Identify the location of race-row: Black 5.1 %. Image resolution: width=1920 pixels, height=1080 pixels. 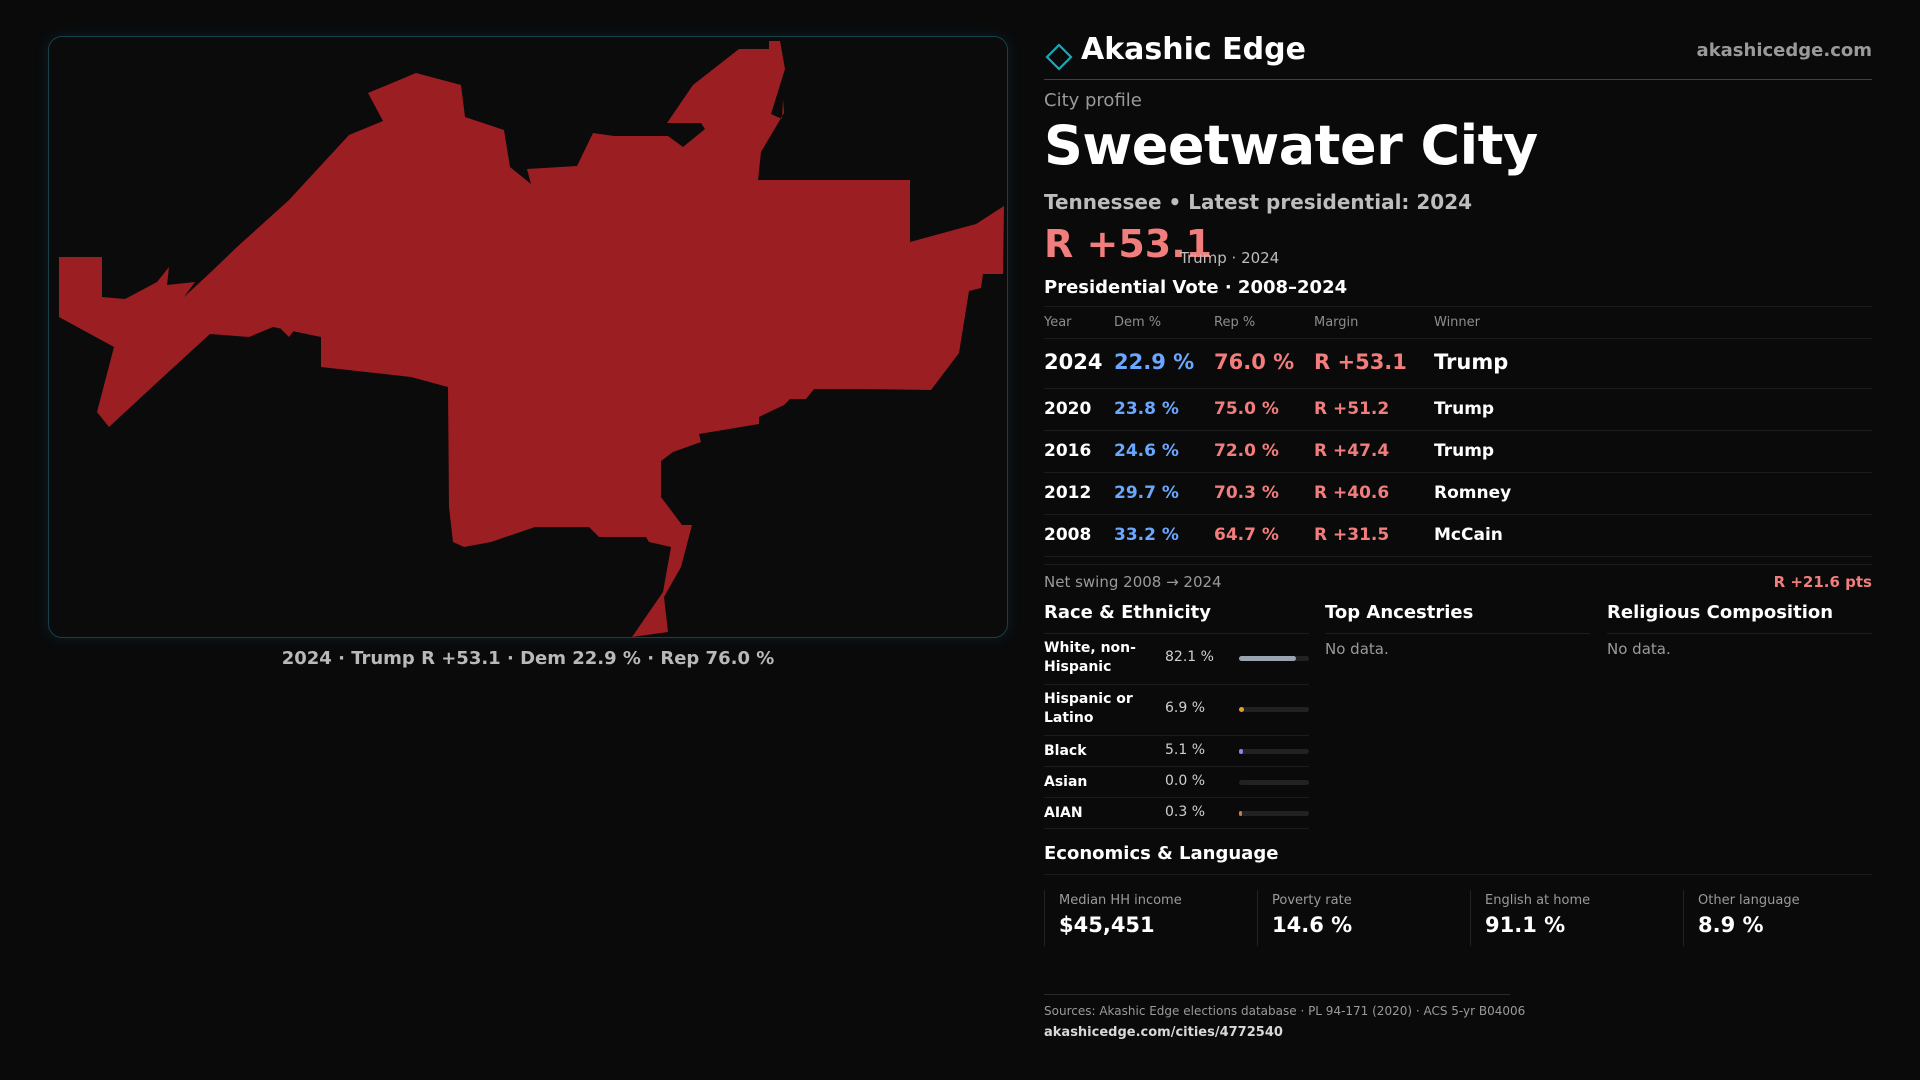
(1176, 751).